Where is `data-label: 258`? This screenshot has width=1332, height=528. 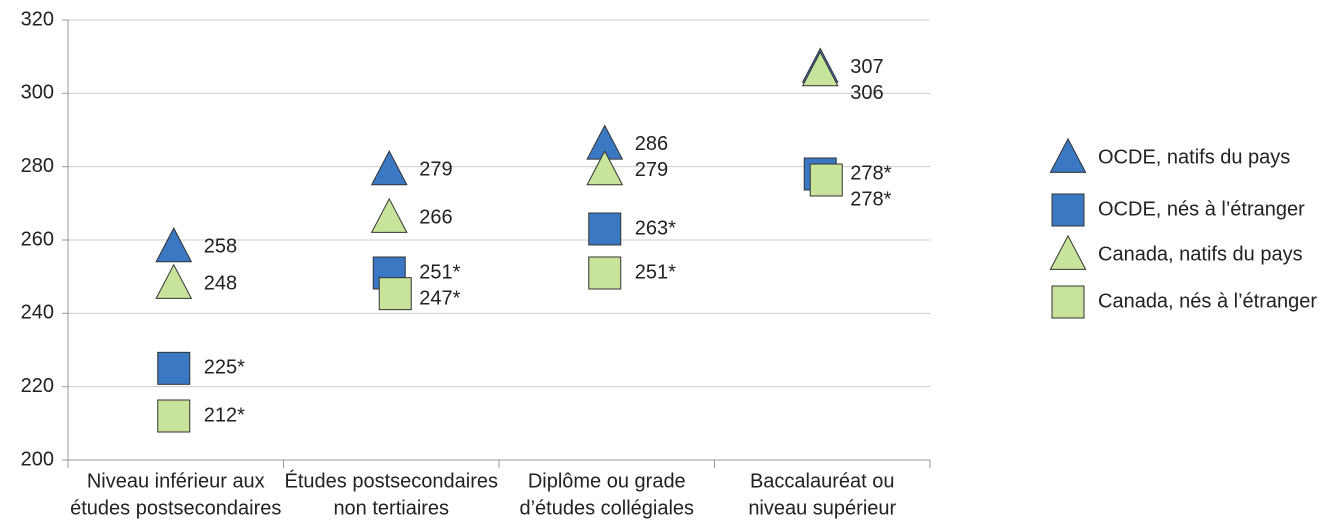 data-label: 258 is located at coordinates (220, 247).